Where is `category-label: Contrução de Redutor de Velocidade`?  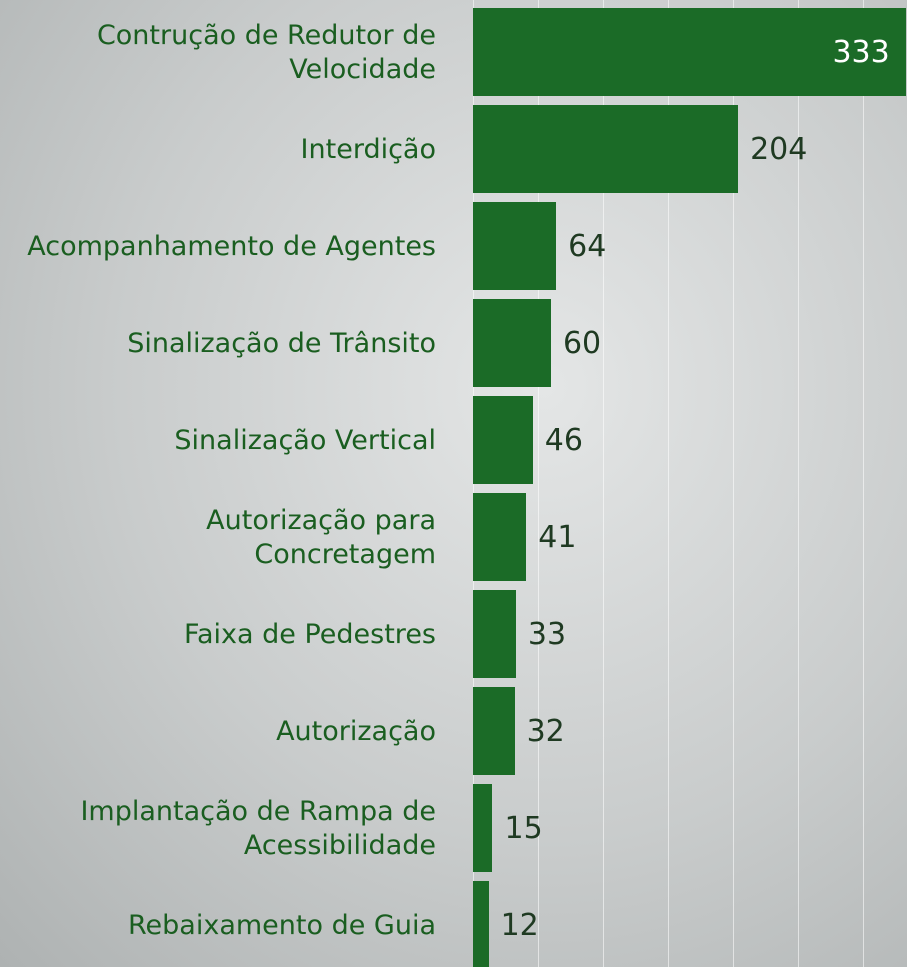
category-label: Contrução de Redutor de Velocidade is located at coordinates (218, 52).